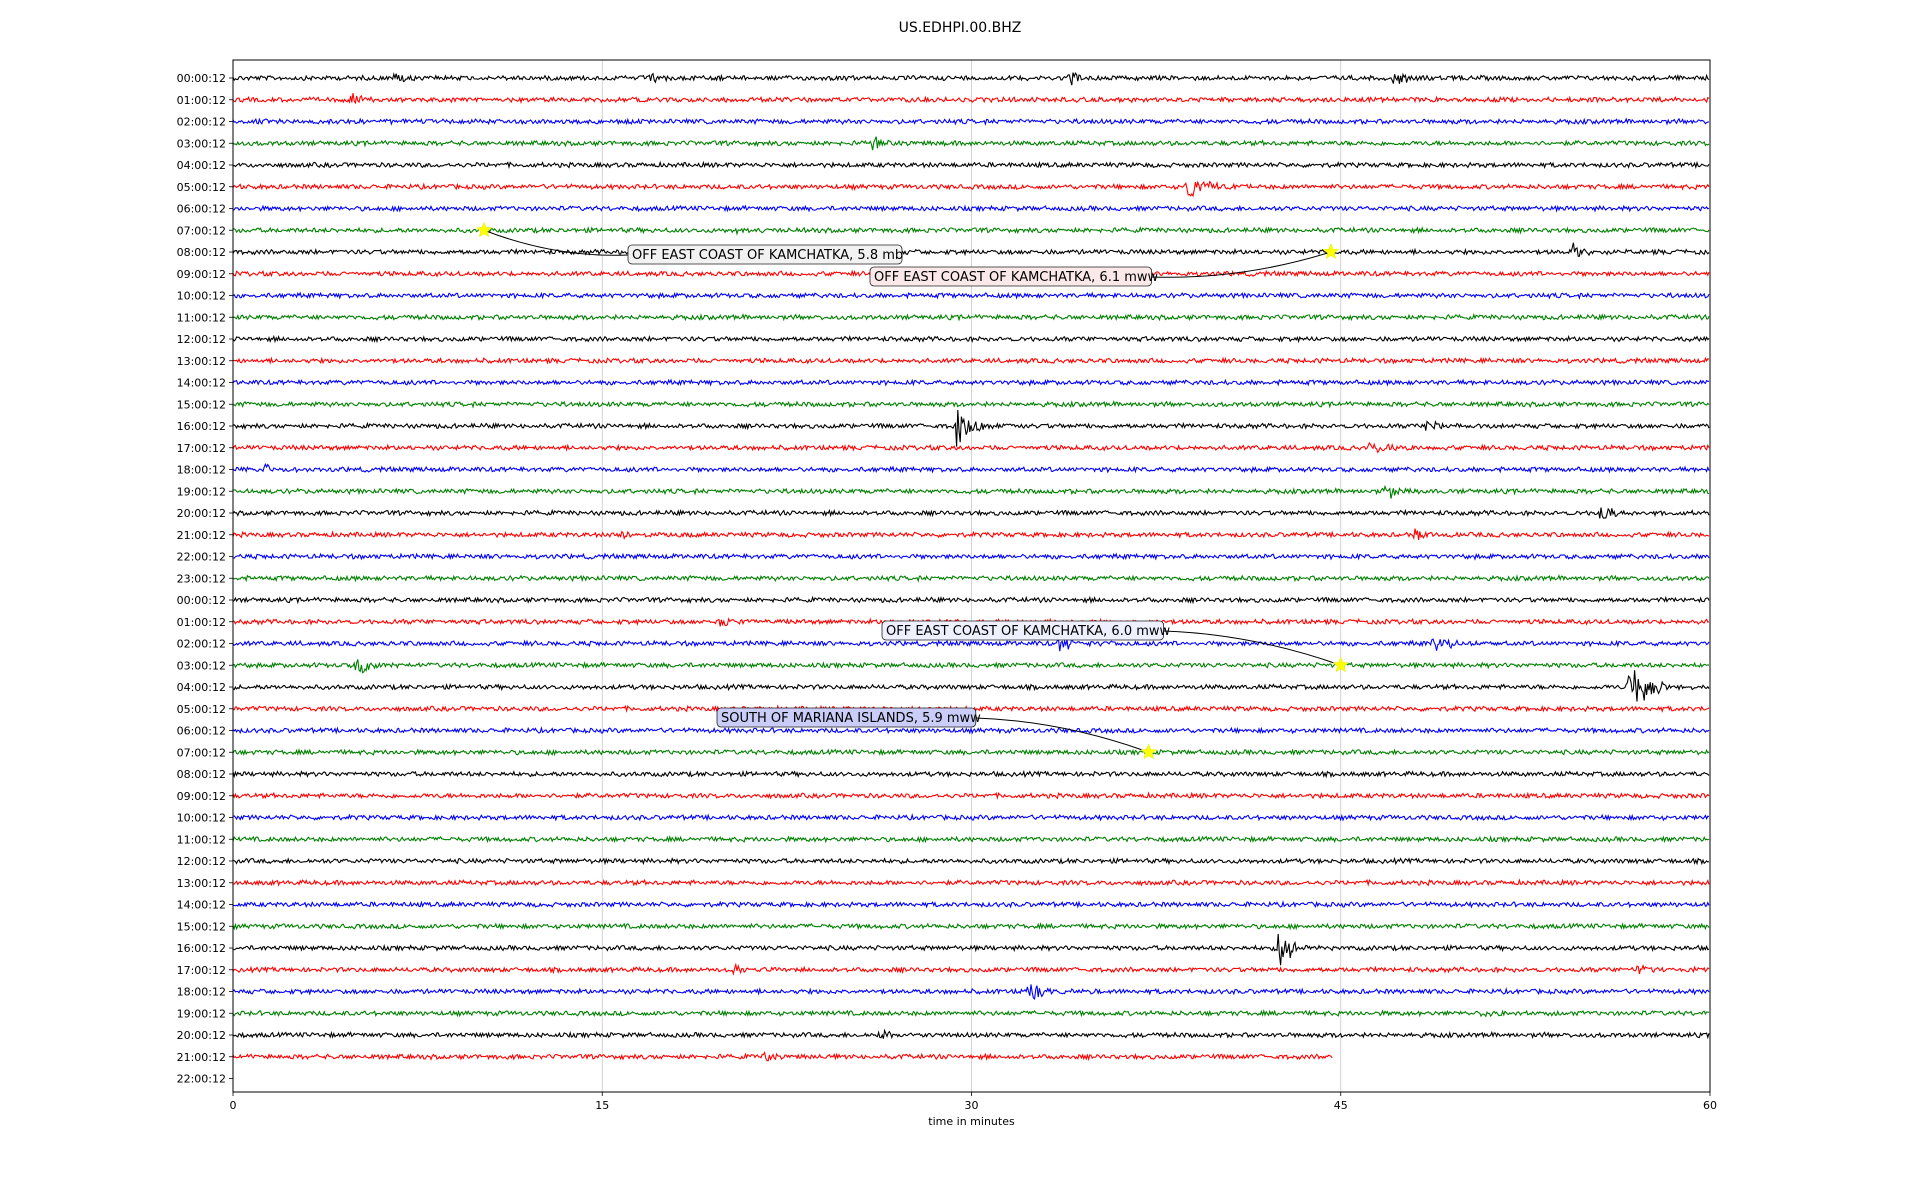  Describe the element at coordinates (1710, 1105) in the screenshot. I see `x-tick-label: 60` at that location.